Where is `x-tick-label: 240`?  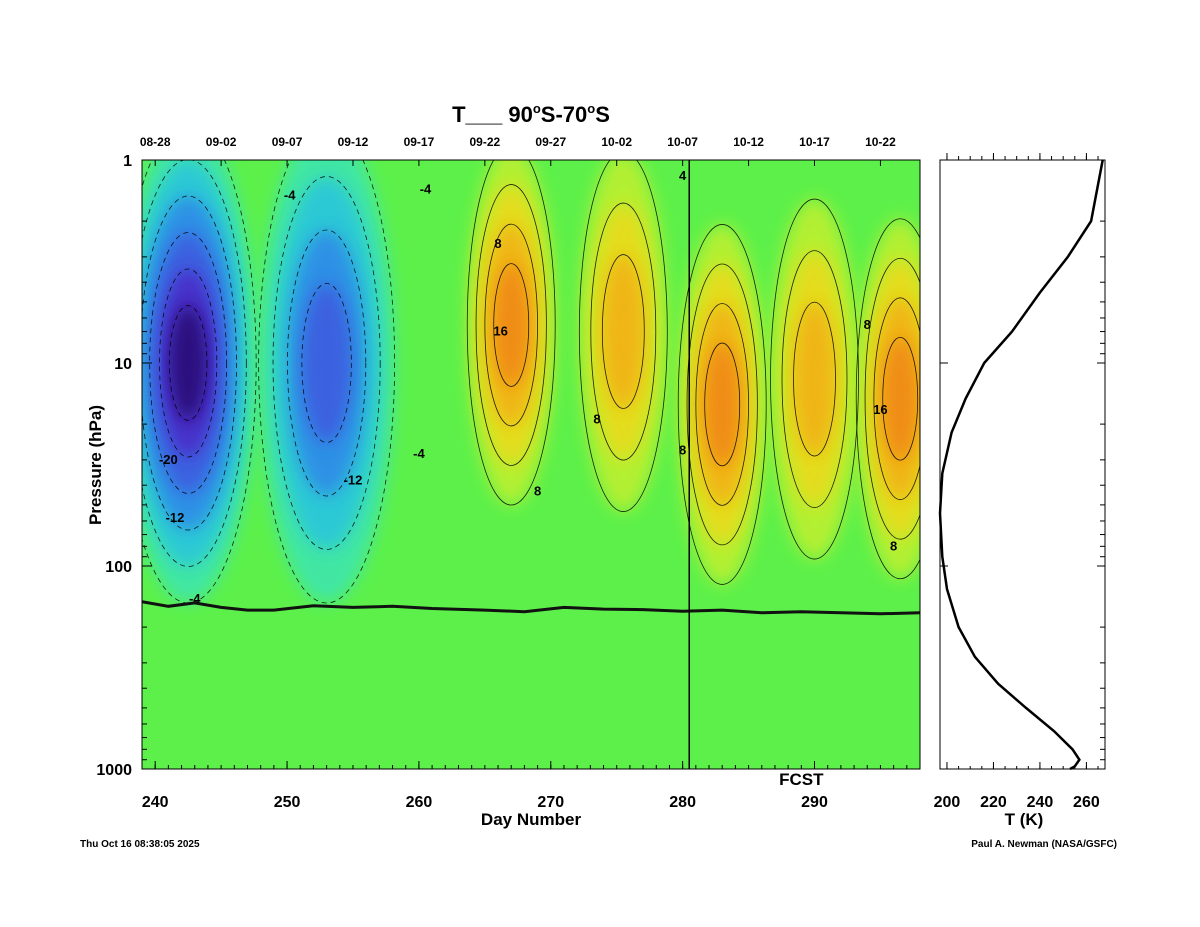 x-tick-label: 240 is located at coordinates (155, 802).